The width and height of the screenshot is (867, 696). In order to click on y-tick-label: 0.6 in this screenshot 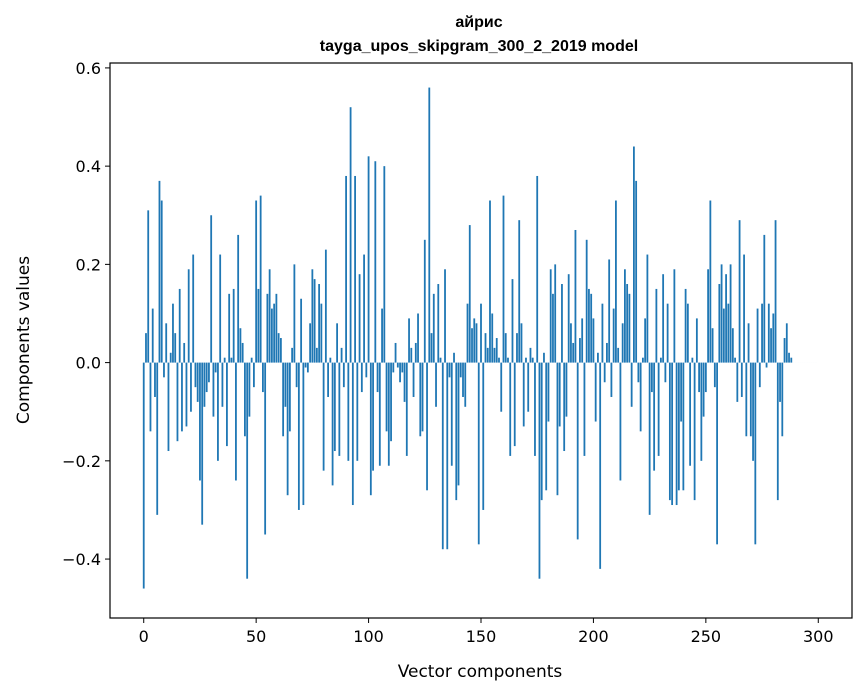, I will do `click(88, 68)`.